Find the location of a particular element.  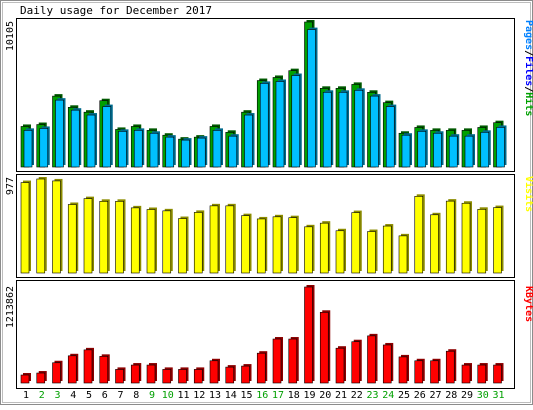

x-tick-5: 5 is located at coordinates (89, 395).